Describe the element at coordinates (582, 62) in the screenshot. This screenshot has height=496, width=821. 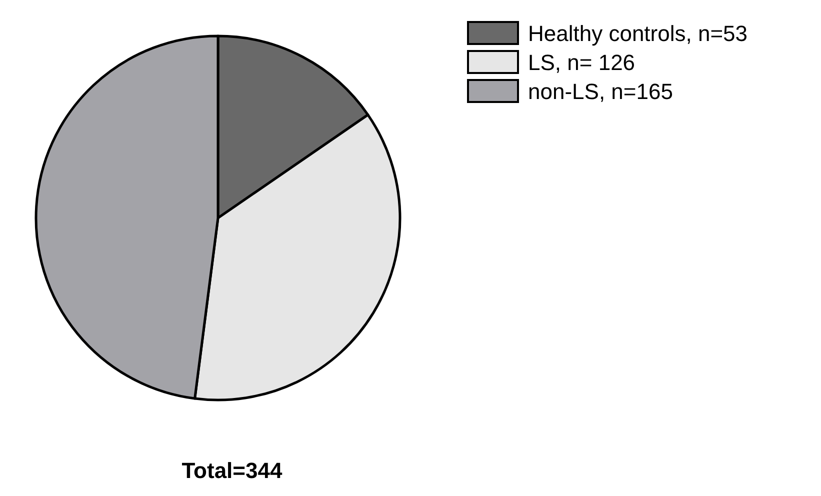
I see `legend-label: LS, n= 126` at that location.